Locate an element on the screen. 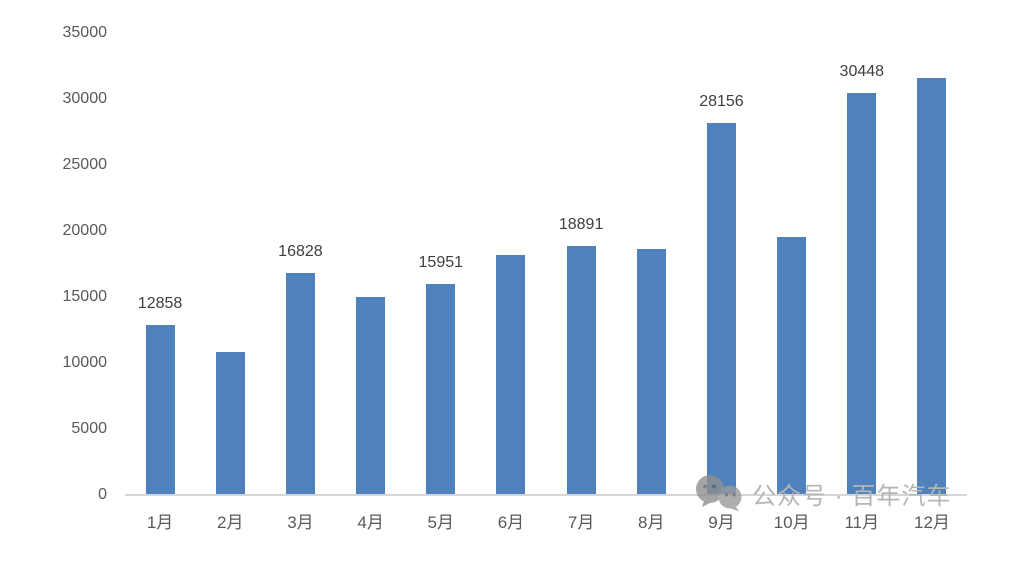  bar-slot-7月: 18891 is located at coordinates (581, 264).